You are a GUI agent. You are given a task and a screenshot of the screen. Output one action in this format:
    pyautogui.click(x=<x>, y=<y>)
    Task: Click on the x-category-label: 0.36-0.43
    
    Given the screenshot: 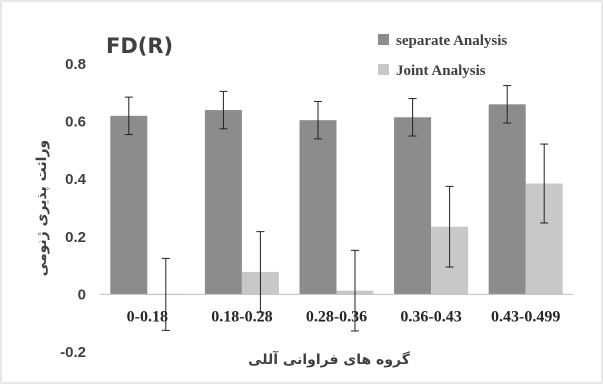 What is the action you would take?
    pyautogui.click(x=430, y=316)
    